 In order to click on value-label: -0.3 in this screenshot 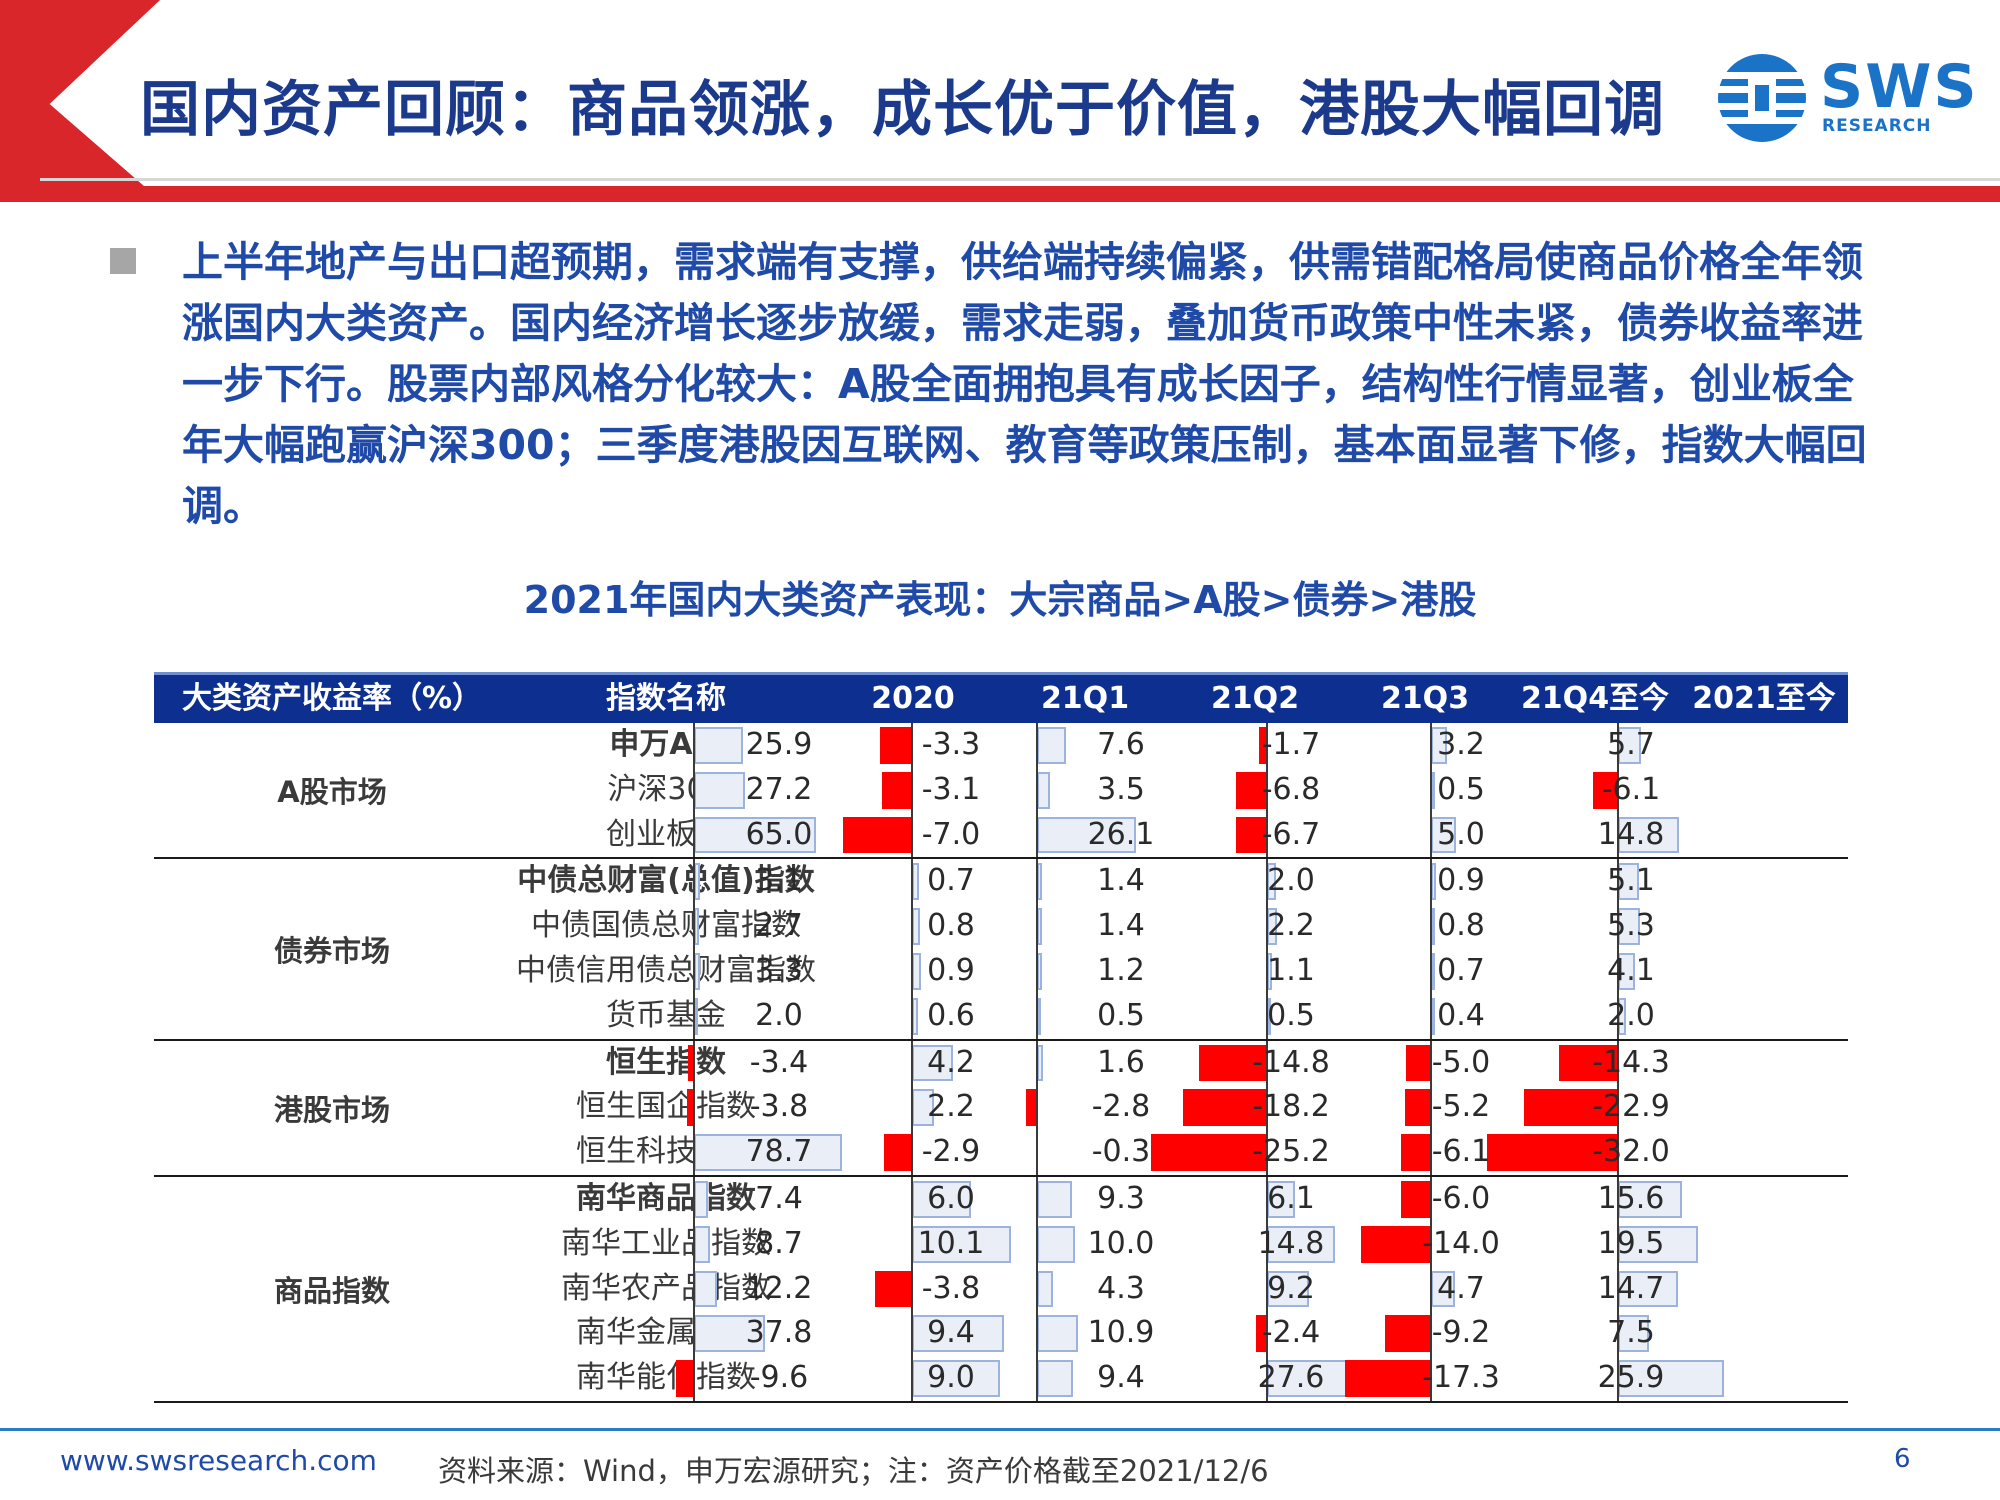, I will do `click(1121, 1152)`.